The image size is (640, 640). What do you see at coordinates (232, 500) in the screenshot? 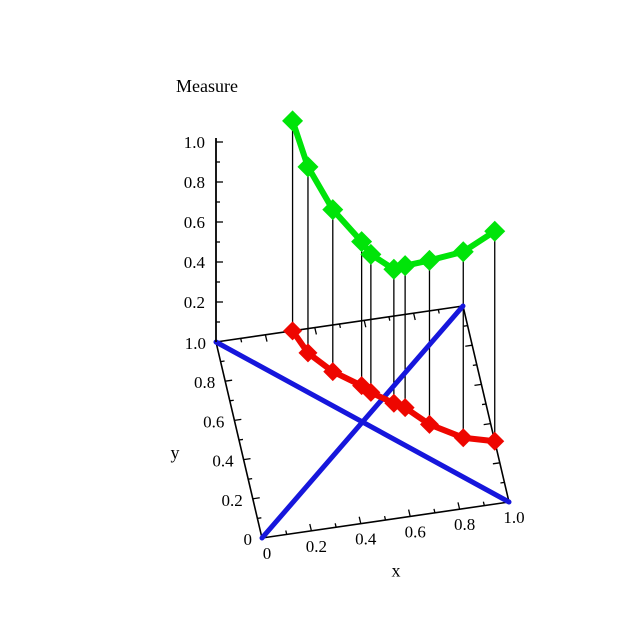
I see `y-axis-tick-label: 0.2` at bounding box center [232, 500].